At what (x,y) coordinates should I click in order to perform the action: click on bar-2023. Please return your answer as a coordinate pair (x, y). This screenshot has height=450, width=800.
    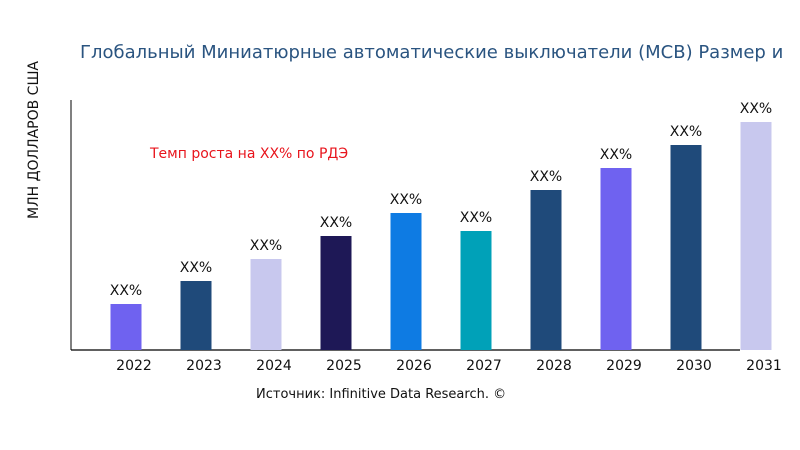
    Looking at the image, I should click on (196, 315).